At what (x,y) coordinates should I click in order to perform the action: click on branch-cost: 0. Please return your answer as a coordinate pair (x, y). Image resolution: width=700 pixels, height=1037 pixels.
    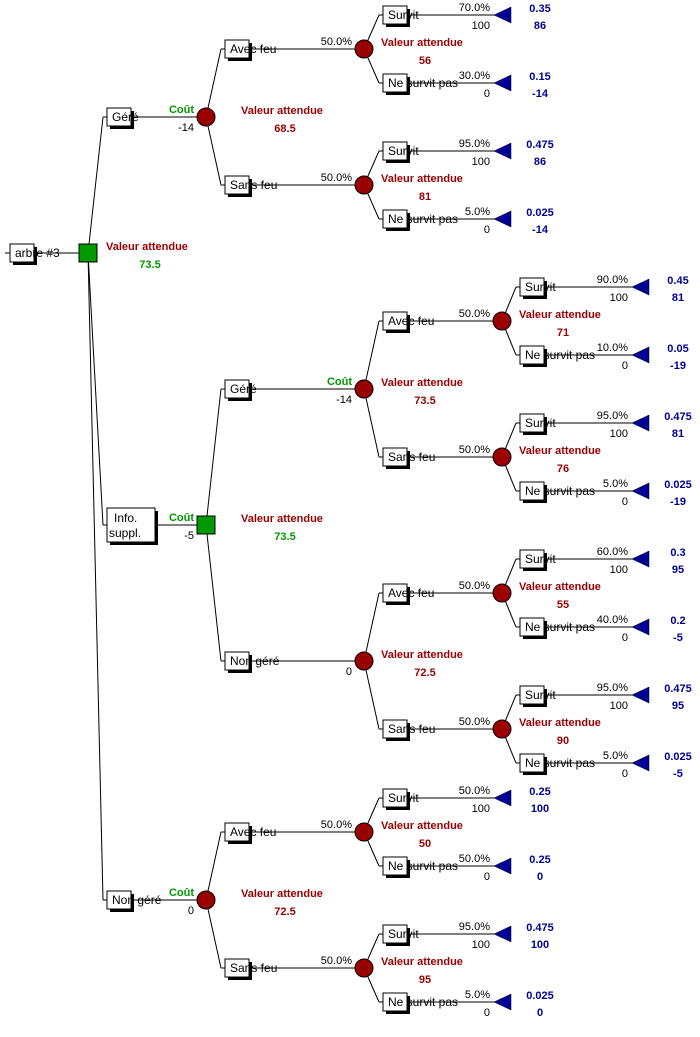
    Looking at the image, I should click on (191, 911).